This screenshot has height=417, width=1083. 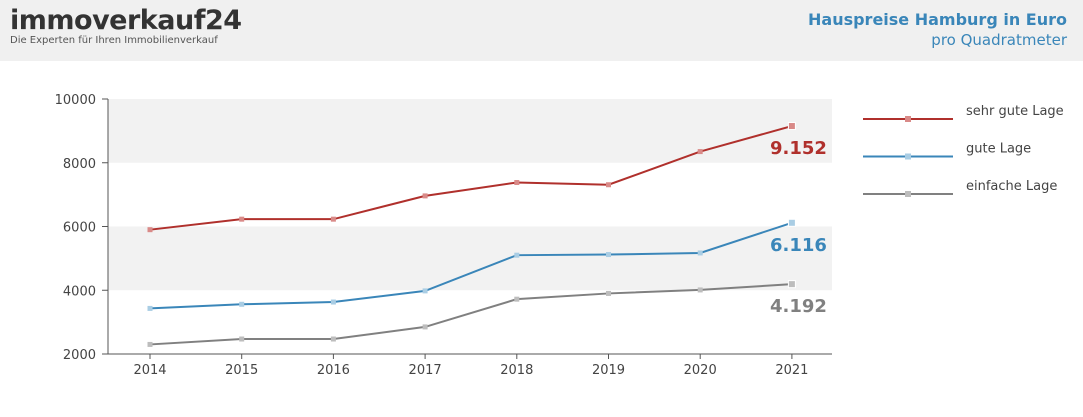 What do you see at coordinates (798, 306) in the screenshot?
I see `end-value-label: 4.192` at bounding box center [798, 306].